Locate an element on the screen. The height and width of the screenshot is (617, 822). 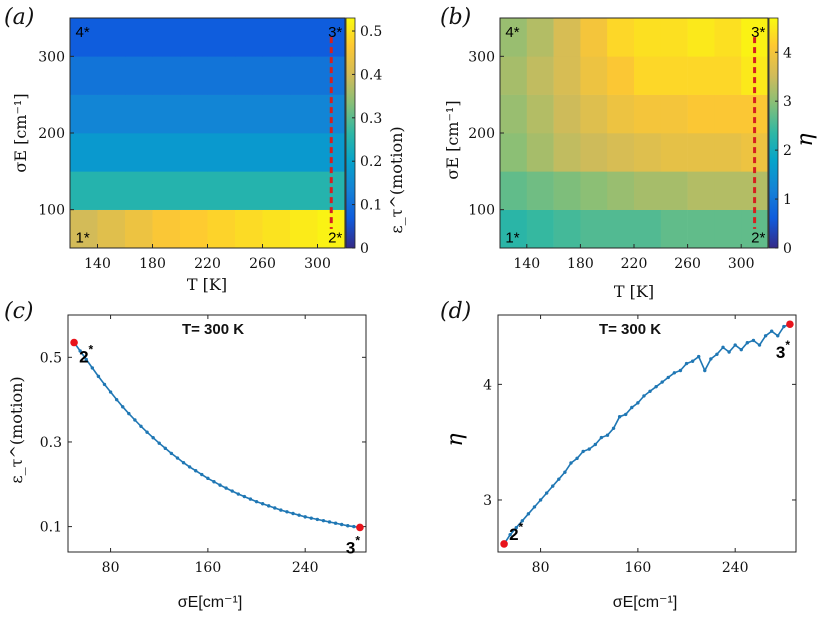
x-tick-label: 180 is located at coordinates (580, 264).